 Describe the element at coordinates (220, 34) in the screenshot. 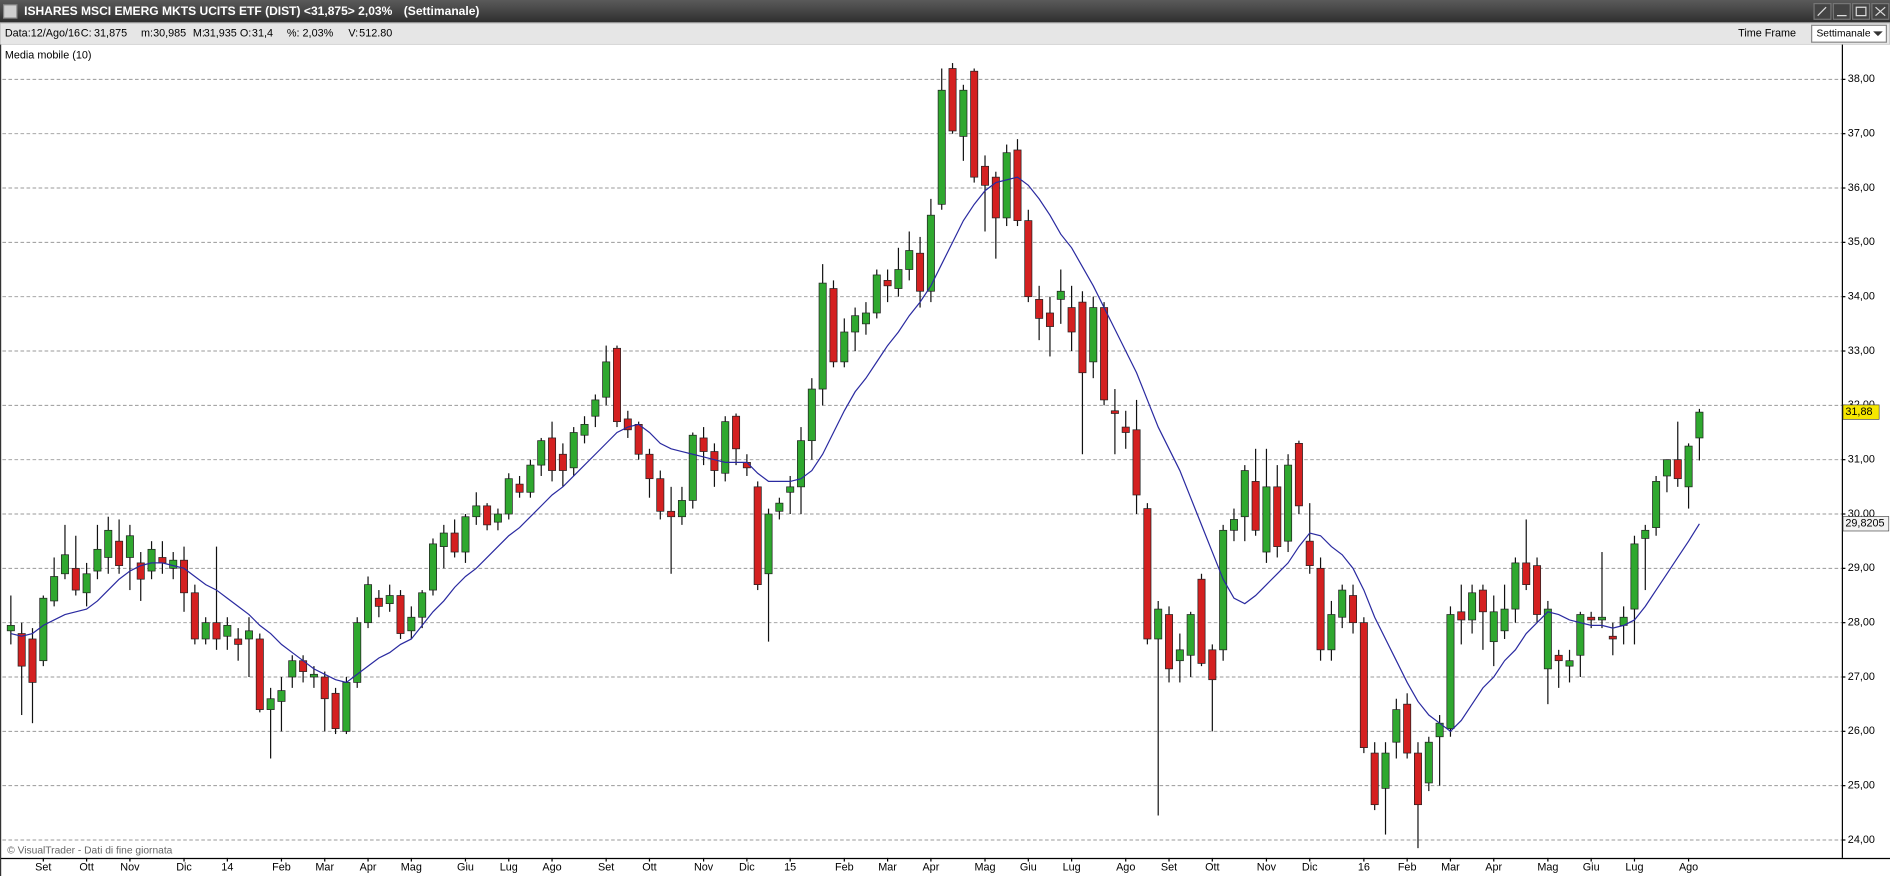

I see `info-item: 31,935` at that location.